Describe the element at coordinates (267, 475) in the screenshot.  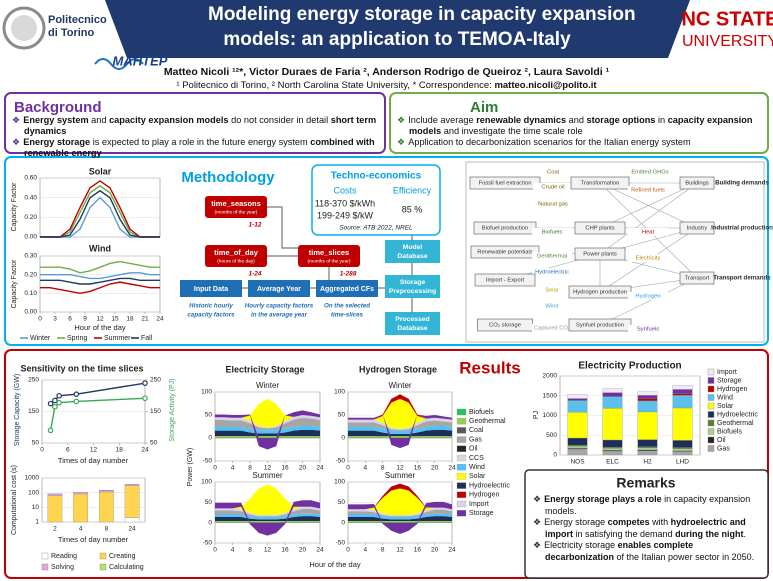
I see `panel-title: Summer` at that location.